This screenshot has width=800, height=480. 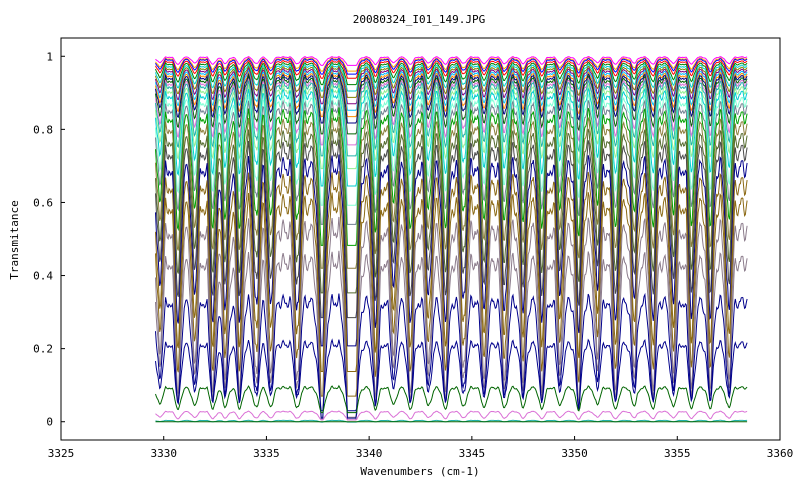 I want to click on y-axis-label: Transmitance, so click(x=14, y=239).